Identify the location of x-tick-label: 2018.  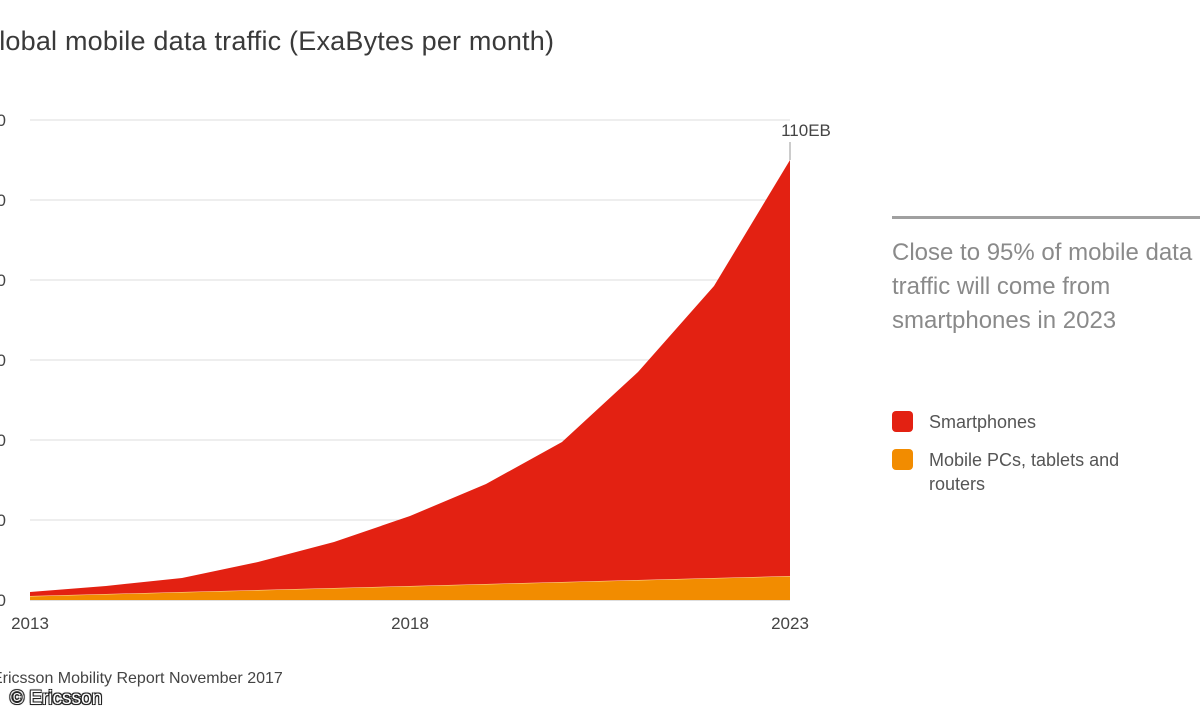
(410, 623).